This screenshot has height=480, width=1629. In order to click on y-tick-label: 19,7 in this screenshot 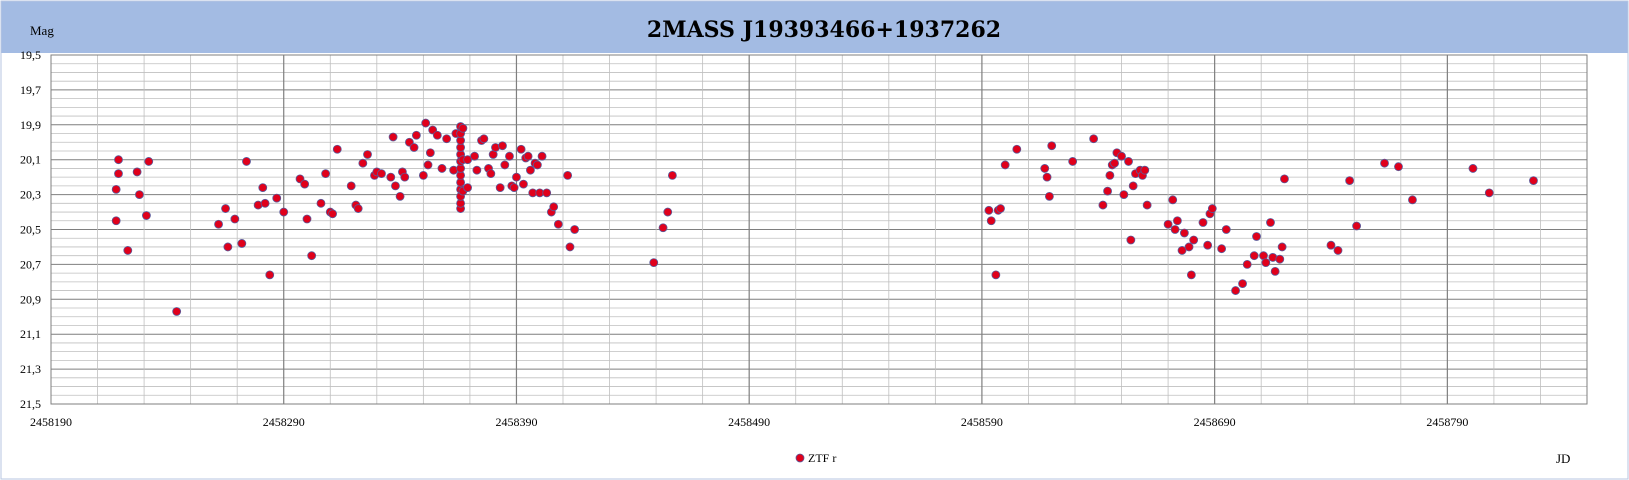, I will do `click(30, 90)`.